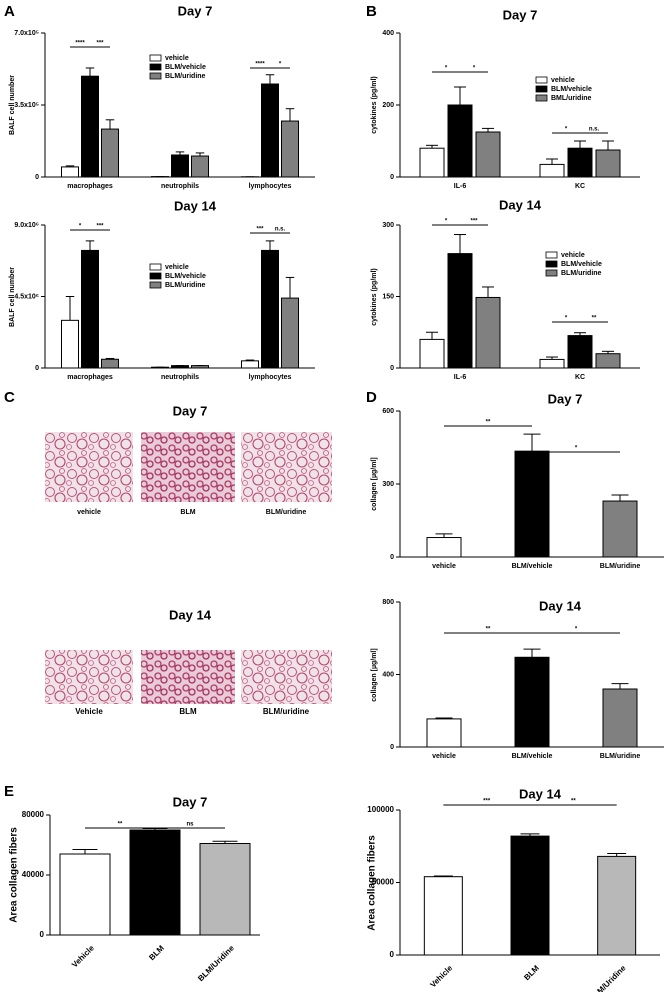 The height and width of the screenshot is (992, 666). Describe the element at coordinates (156, 952) in the screenshot. I see `x-tick-label: BLM` at that location.